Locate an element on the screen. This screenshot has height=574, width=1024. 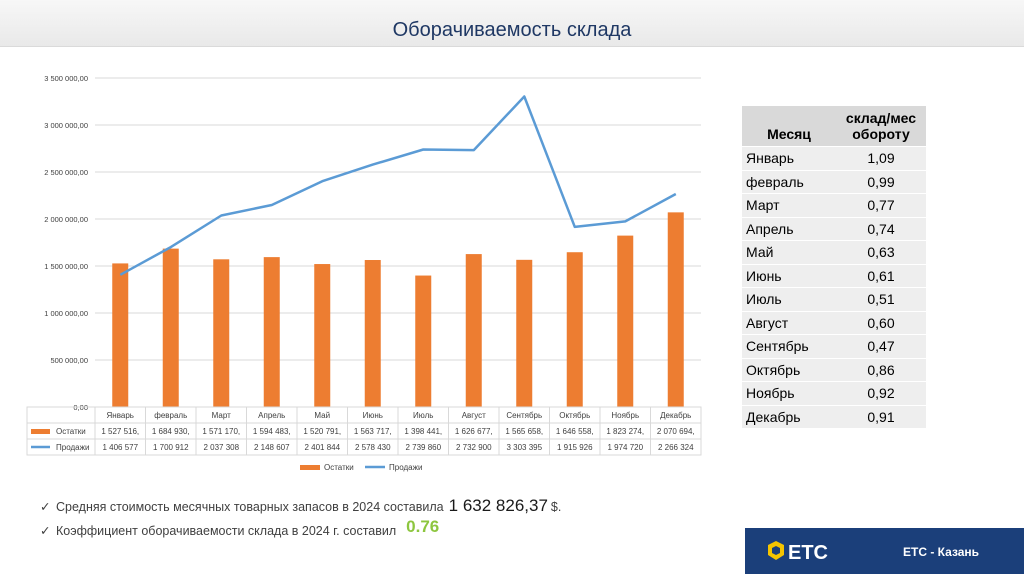
month-cell: Май is located at coordinates (789, 252).